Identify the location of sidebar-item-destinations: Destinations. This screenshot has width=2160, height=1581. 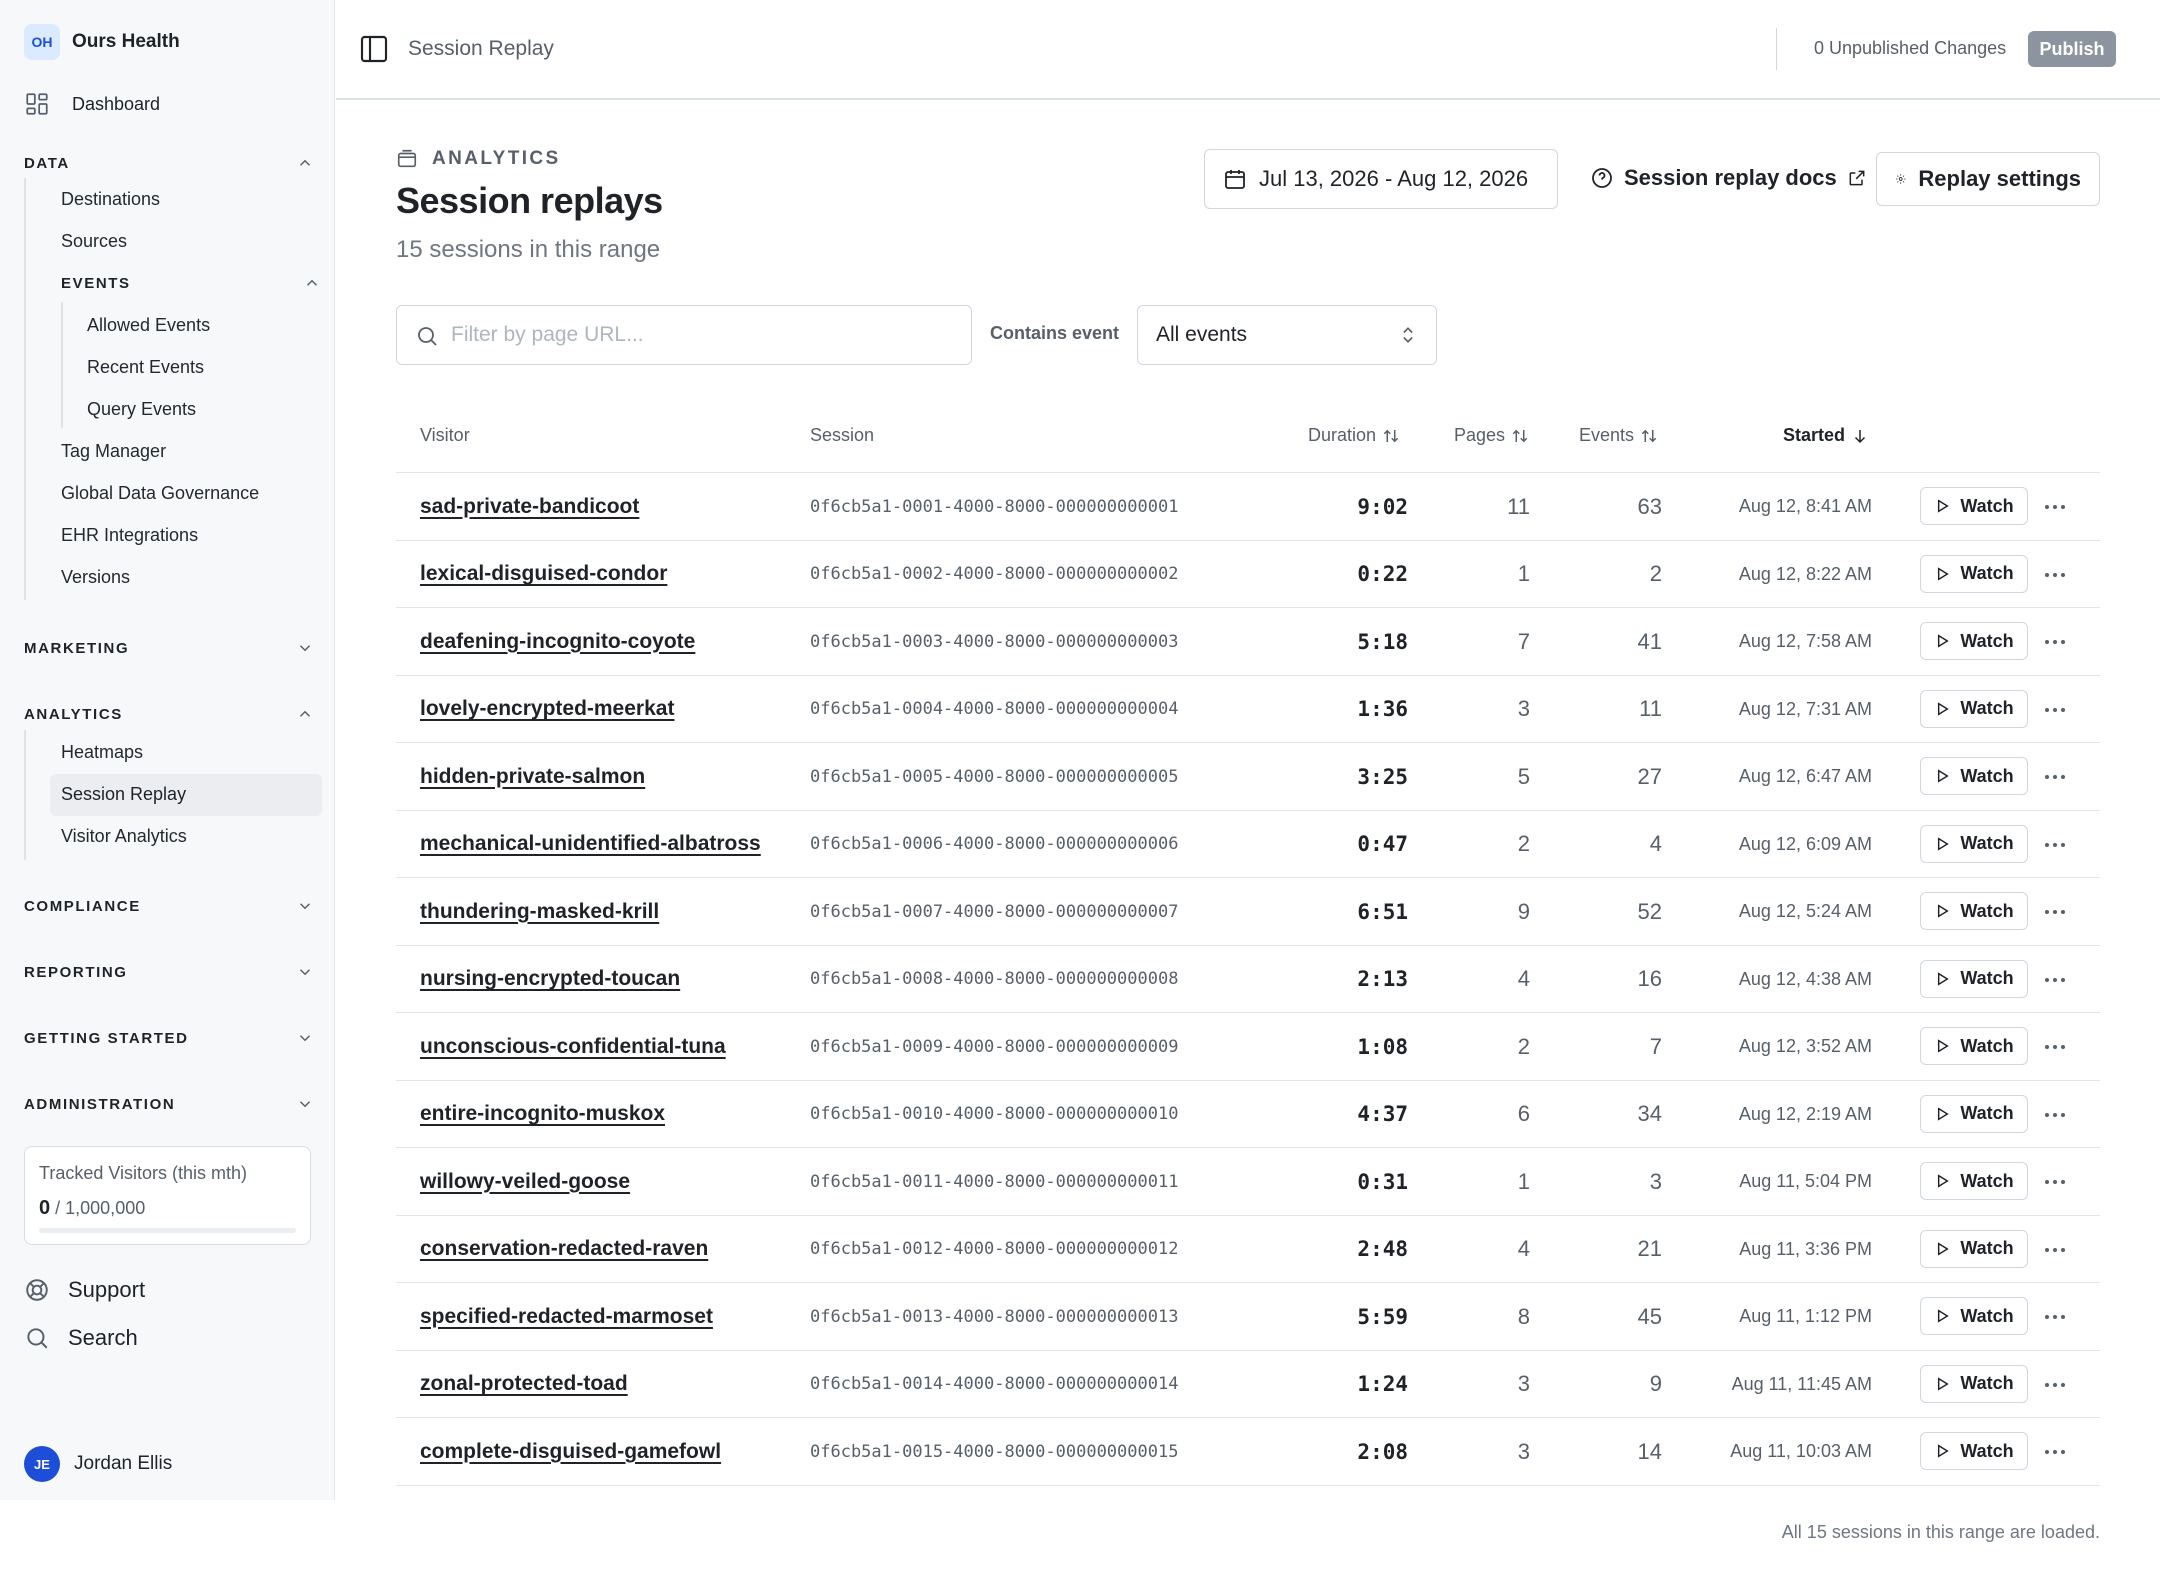
(111, 199).